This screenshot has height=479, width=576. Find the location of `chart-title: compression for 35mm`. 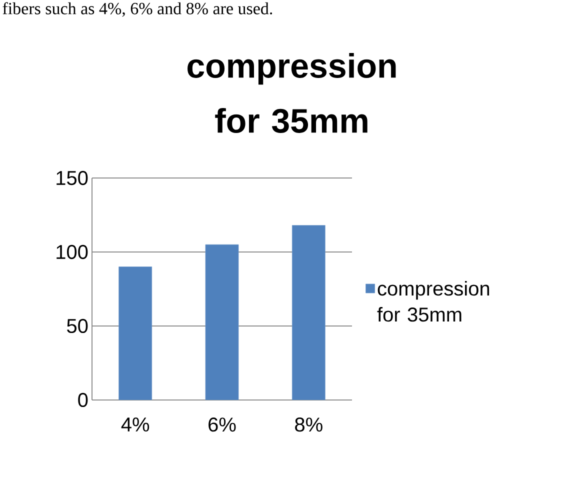

chart-title: compression for 35mm is located at coordinates (292, 92).